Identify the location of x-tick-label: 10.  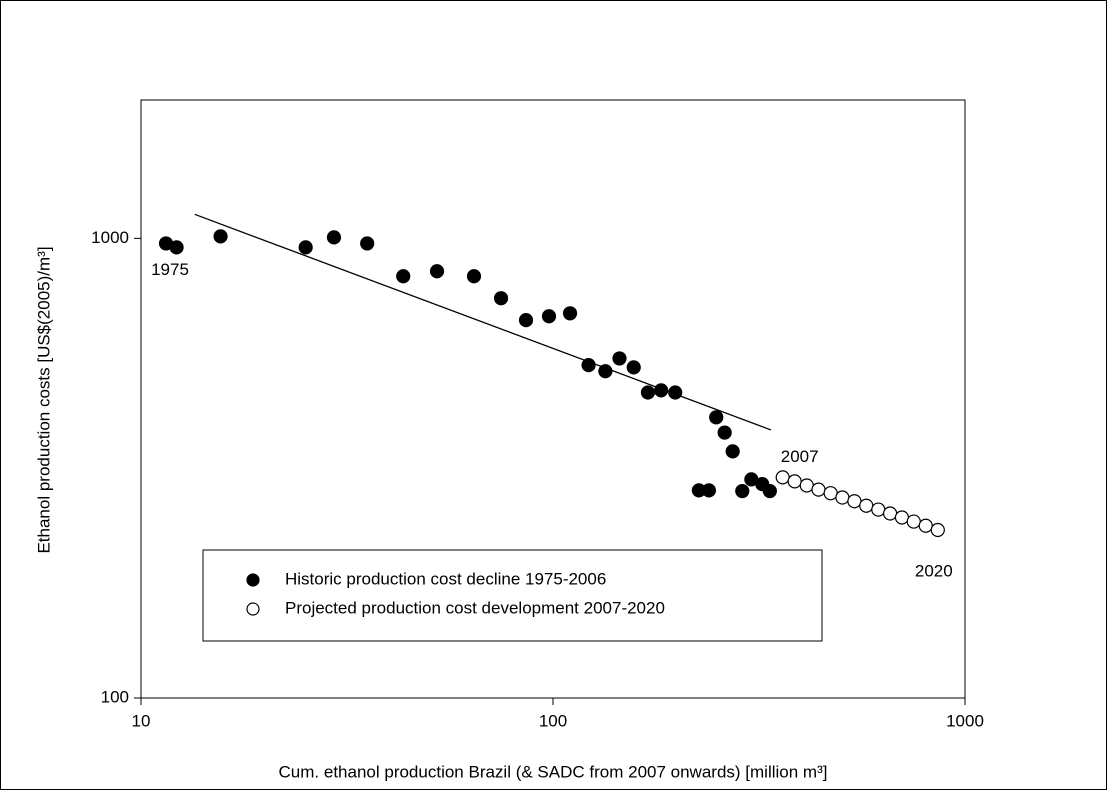
(141, 720).